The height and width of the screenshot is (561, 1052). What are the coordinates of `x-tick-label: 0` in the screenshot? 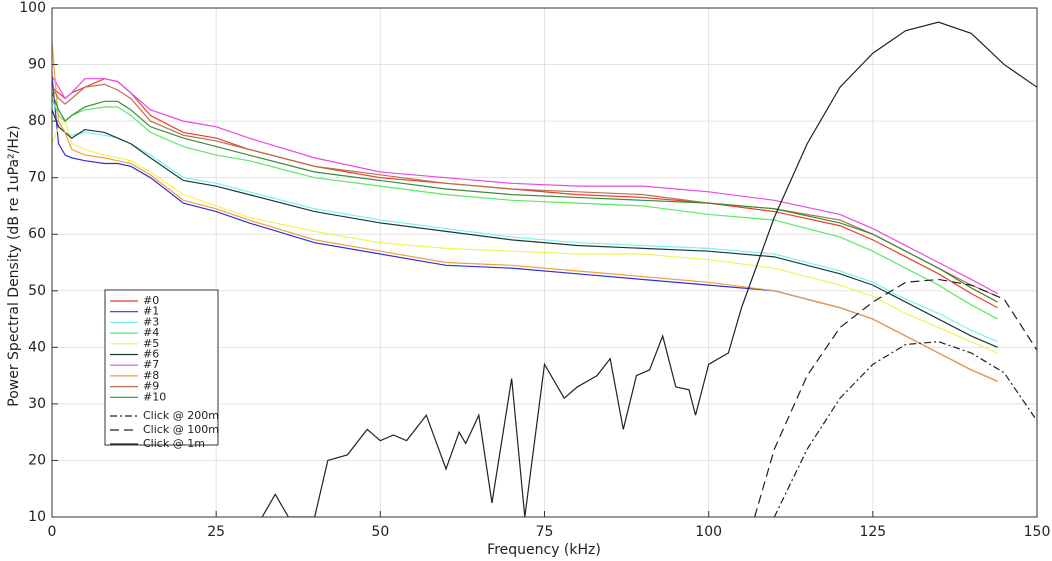 It's located at (52, 532).